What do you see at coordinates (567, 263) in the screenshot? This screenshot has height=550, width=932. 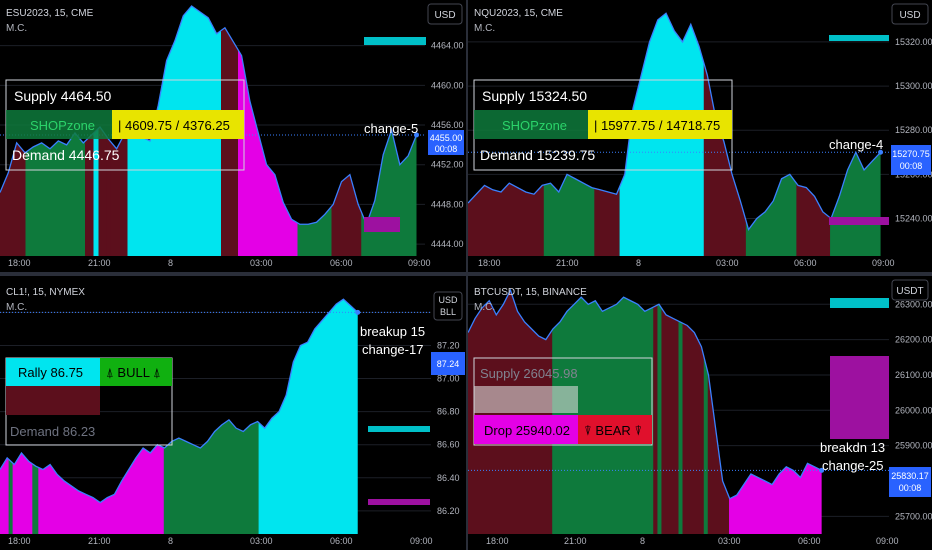 I see `nq-x-tick-1: 21:00` at bounding box center [567, 263].